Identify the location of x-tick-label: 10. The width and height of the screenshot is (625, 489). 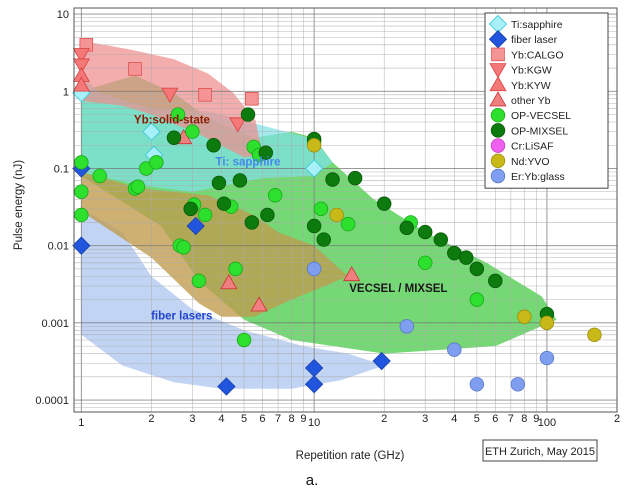
(314, 423).